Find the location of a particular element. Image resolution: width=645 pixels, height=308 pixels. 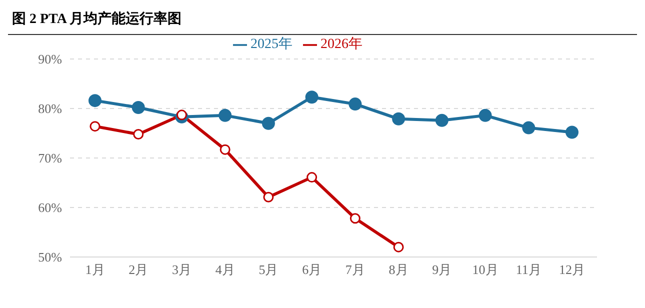

x-tick-label: 3月 is located at coordinates (182, 270).